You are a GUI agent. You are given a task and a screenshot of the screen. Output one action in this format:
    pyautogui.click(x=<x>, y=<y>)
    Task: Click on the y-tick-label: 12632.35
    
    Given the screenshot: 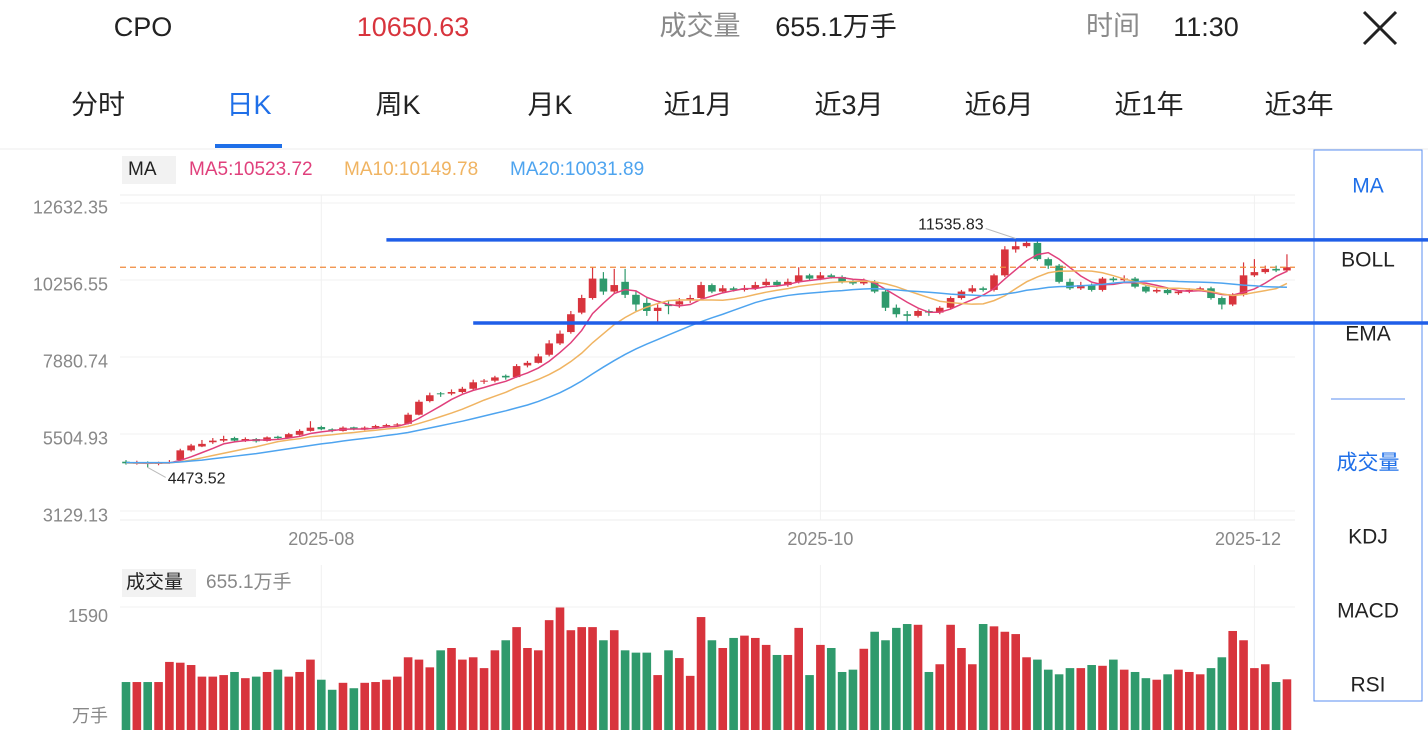 What is the action you would take?
    pyautogui.click(x=70, y=208)
    